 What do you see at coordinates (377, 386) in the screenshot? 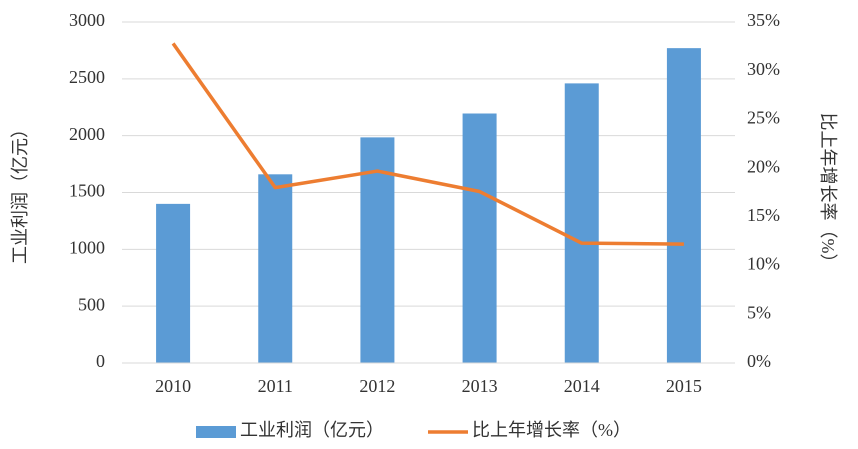
I see `x-tick-label: 2012` at bounding box center [377, 386].